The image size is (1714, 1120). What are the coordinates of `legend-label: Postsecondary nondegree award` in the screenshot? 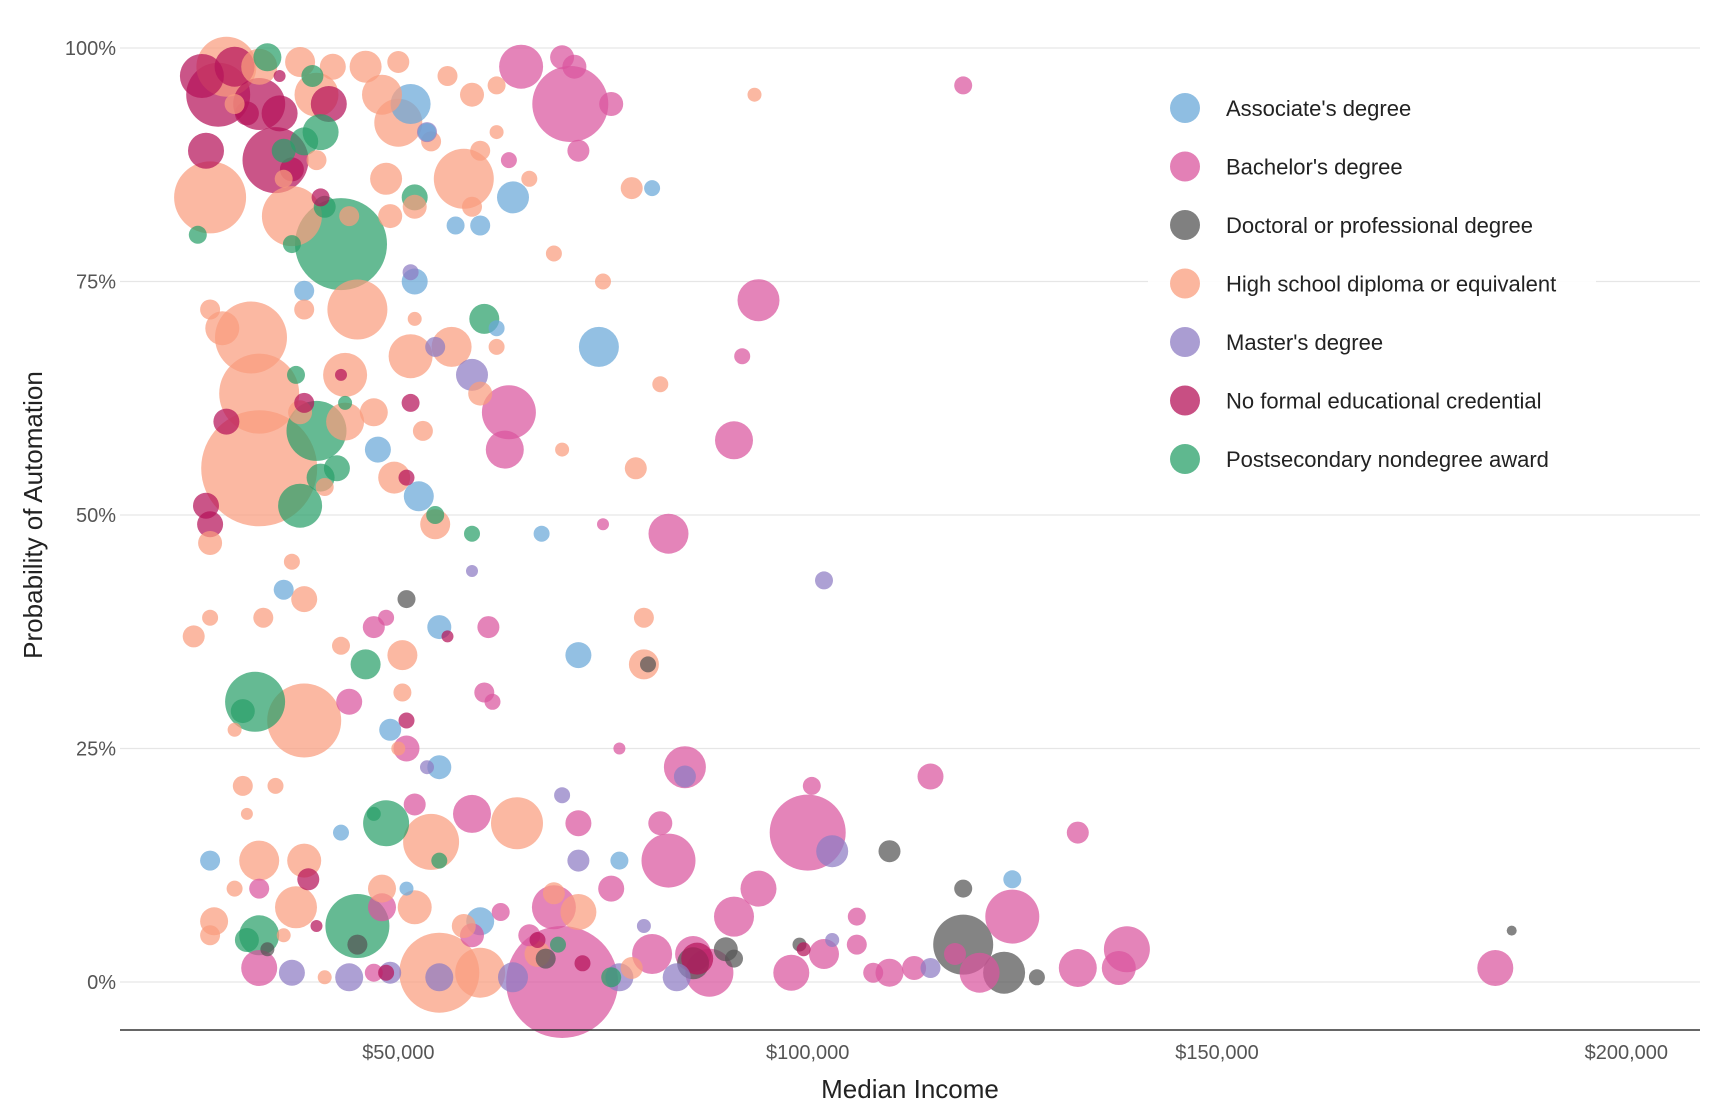 It's located at (1387, 459).